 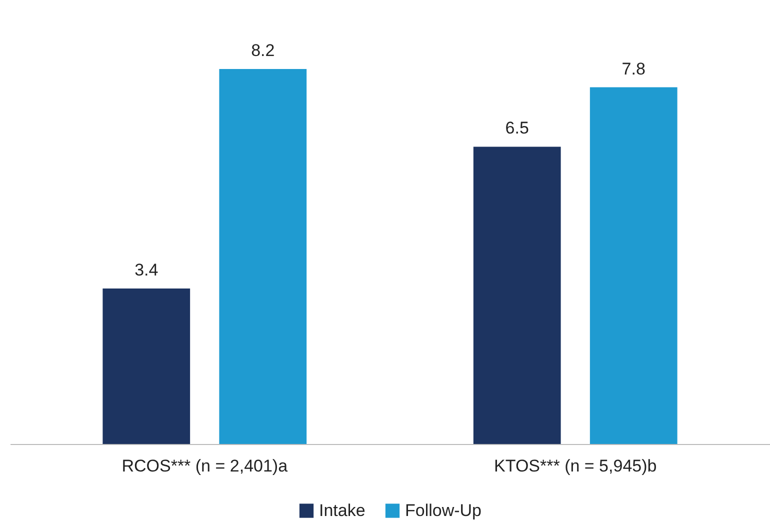 What do you see at coordinates (205, 466) in the screenshot?
I see `x-tick-label: RCOS*** (n = 2,401)a` at bounding box center [205, 466].